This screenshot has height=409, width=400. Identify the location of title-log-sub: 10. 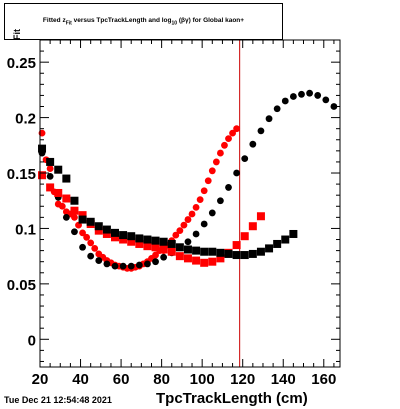
(174, 23).